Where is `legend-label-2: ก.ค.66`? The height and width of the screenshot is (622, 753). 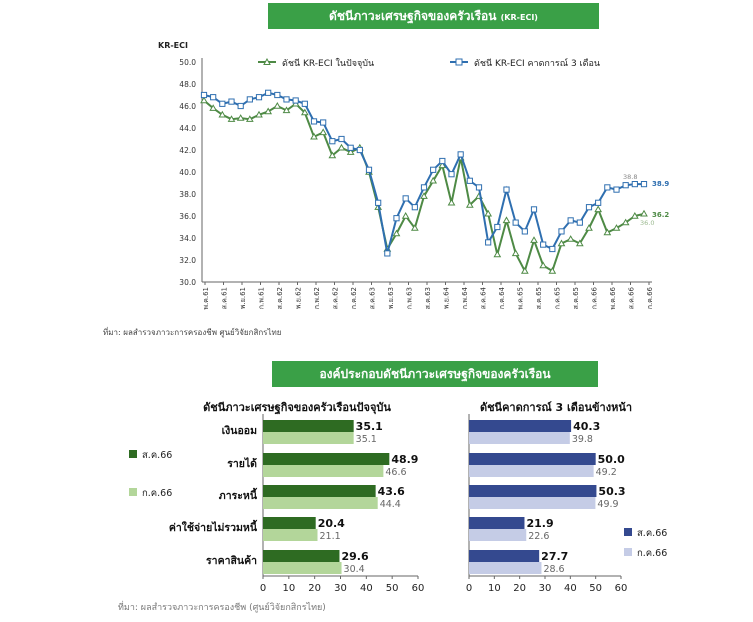
legend-label-2: ก.ค.66 is located at coordinates (652, 553).